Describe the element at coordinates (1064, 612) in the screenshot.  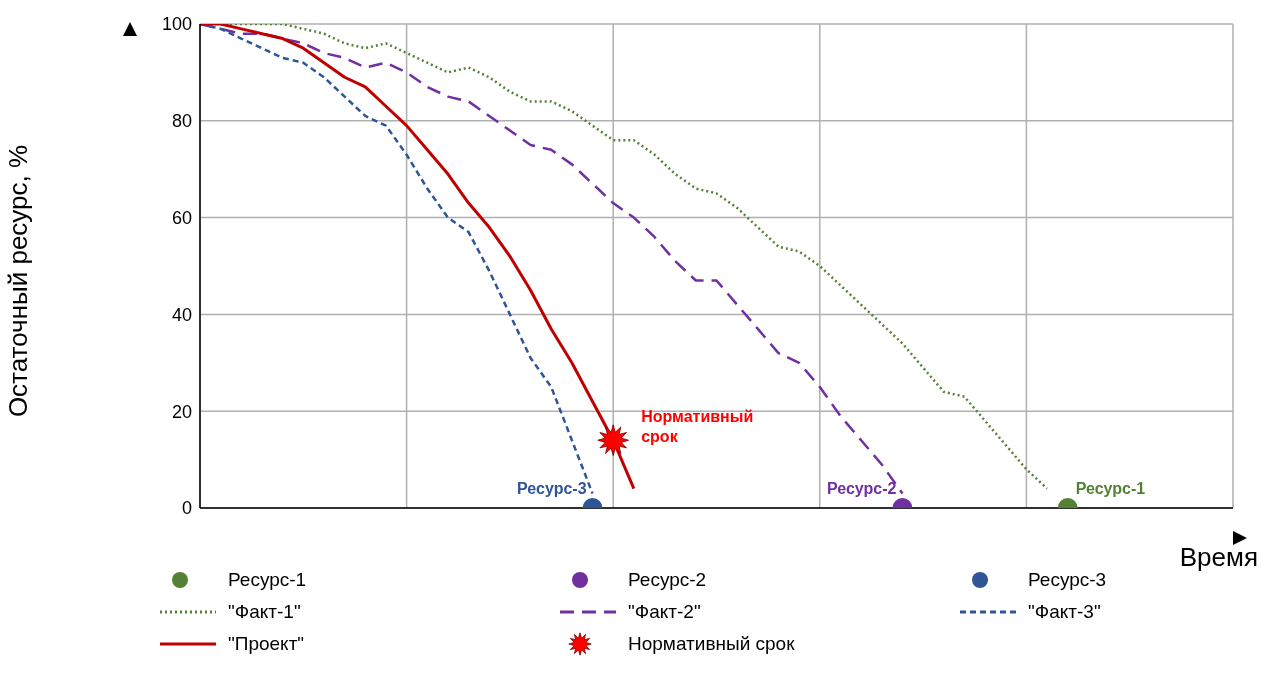
I see `legend-label: "Факт-3"` at that location.